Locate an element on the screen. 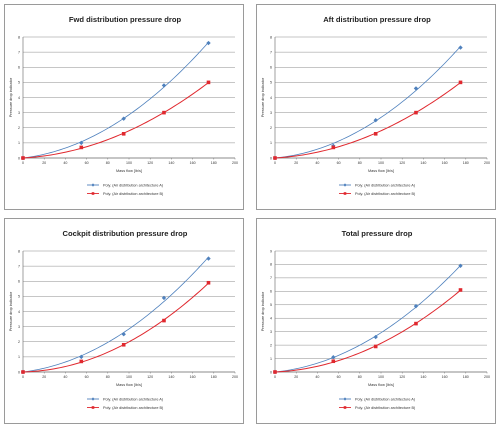  chart-title: Aft distribution pressure drop is located at coordinates (377, 19).